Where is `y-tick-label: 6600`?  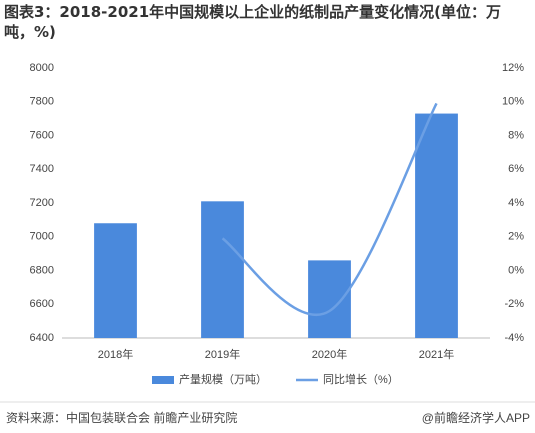 y-tick-label: 6600 is located at coordinates (42, 304).